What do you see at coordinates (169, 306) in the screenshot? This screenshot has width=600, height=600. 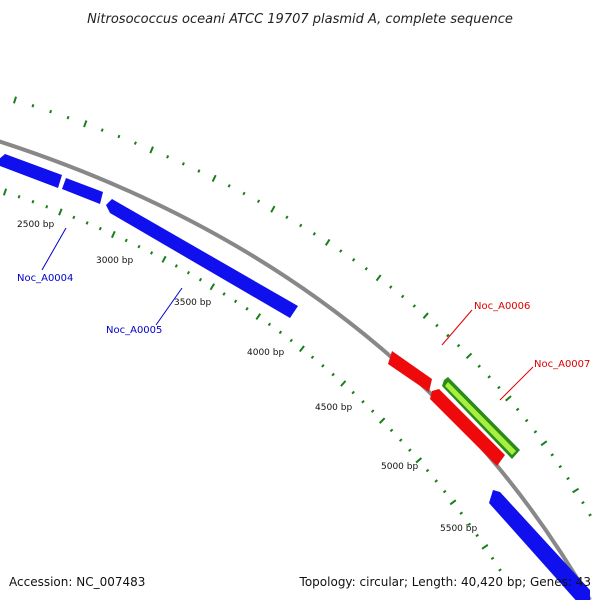 I see `leader-noc-a0005` at bounding box center [169, 306].